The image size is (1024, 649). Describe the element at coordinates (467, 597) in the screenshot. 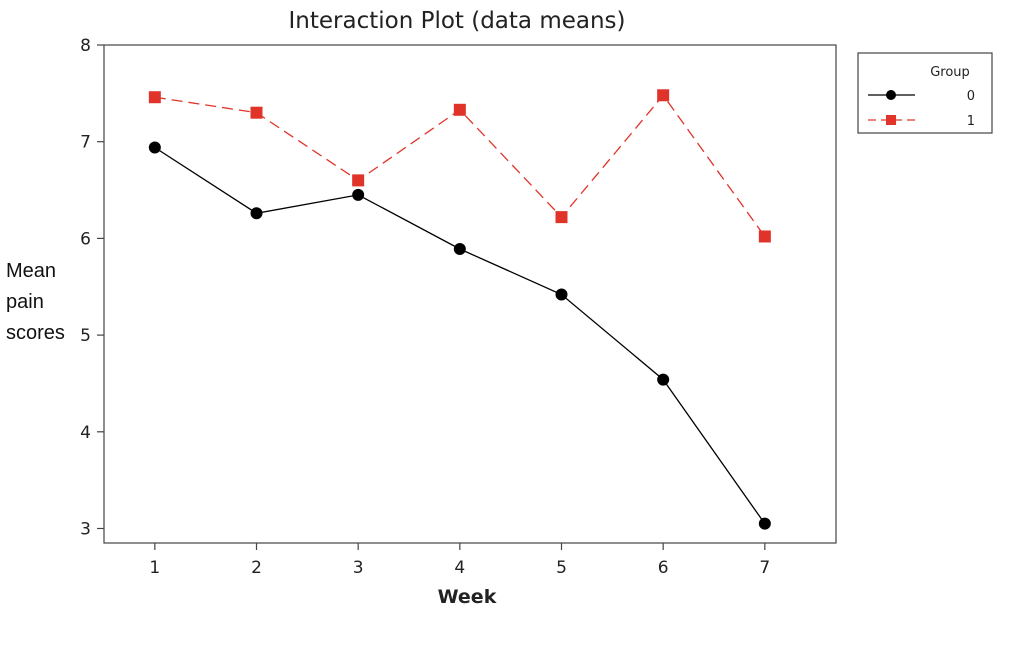

I see `x-axis-label: Week` at that location.